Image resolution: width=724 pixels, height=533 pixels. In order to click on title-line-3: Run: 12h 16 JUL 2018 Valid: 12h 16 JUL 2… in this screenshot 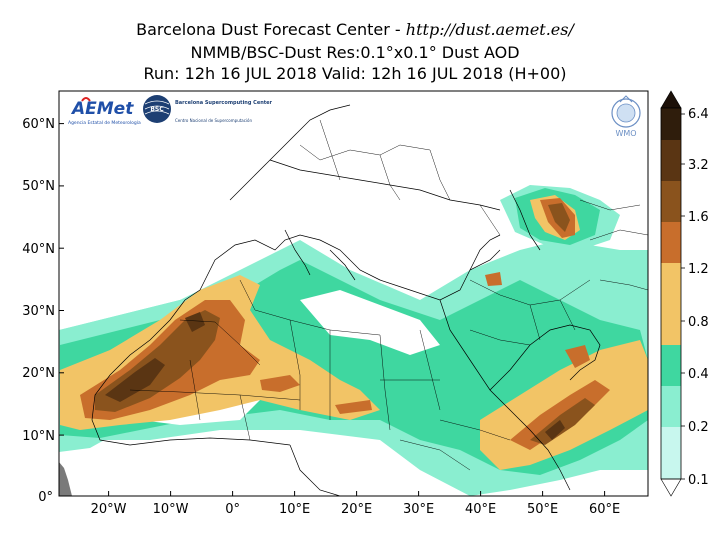, I will do `click(355, 73)`.